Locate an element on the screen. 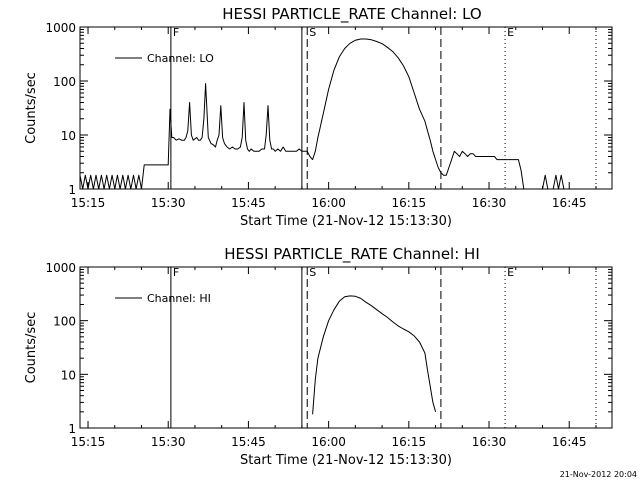 The height and width of the screenshot is (480, 640). legend-label: Channel: HI is located at coordinates (179, 298).